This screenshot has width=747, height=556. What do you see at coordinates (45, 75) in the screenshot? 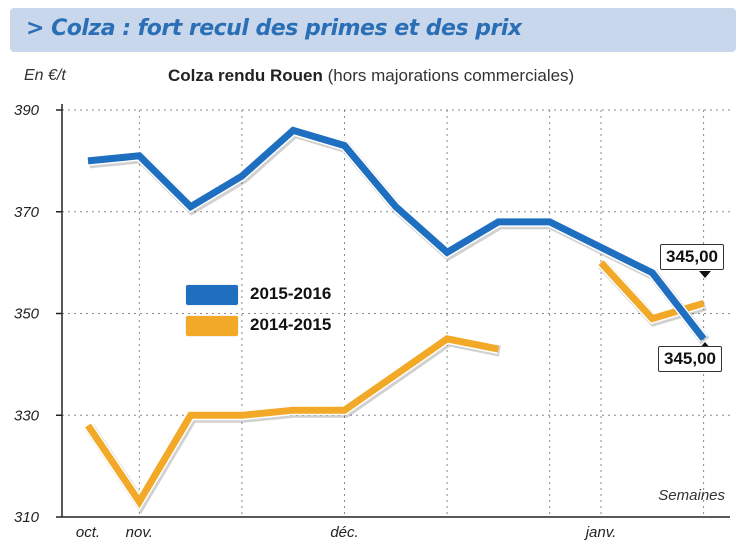
I see `unit-label: En €/t` at bounding box center [45, 75].